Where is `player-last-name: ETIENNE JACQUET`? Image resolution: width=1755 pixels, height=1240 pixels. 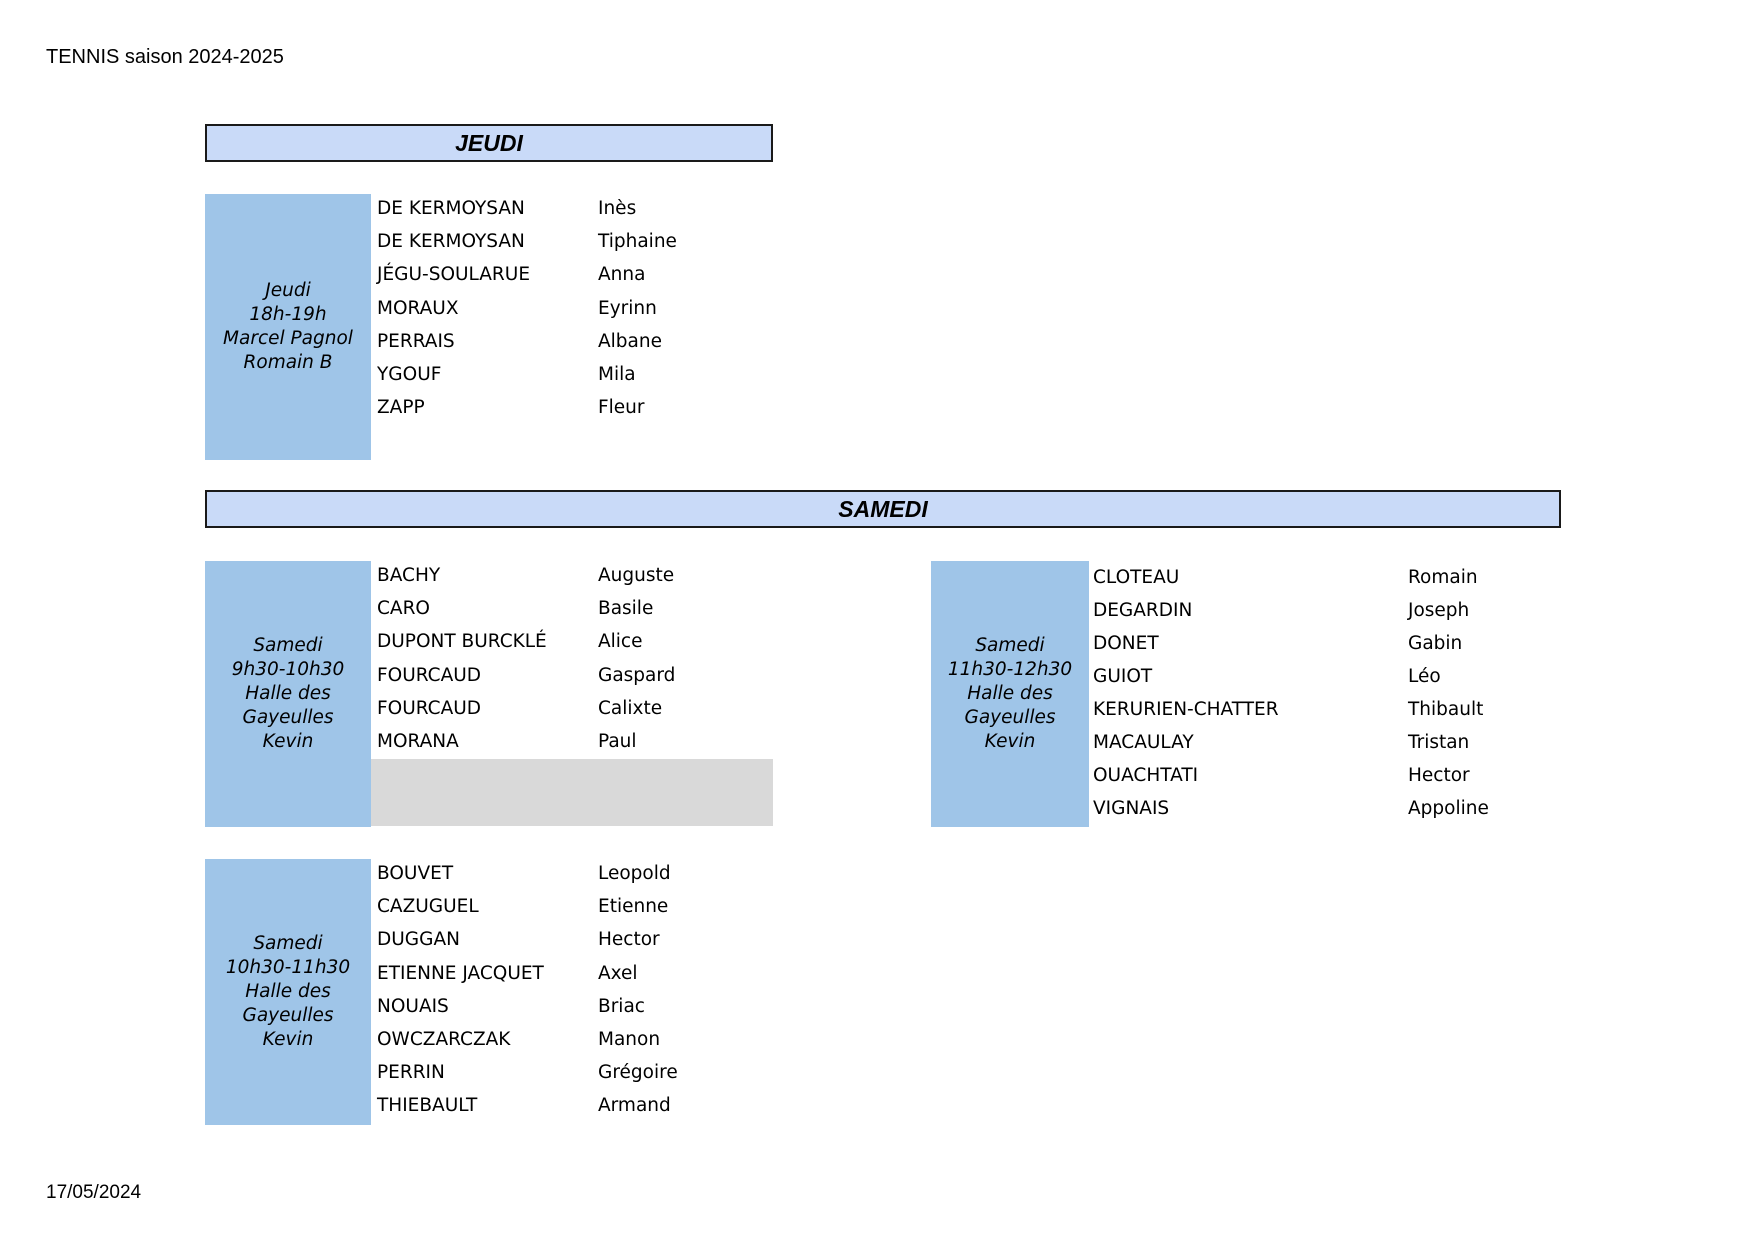 player-last-name: ETIENNE JACQUET is located at coordinates (460, 973).